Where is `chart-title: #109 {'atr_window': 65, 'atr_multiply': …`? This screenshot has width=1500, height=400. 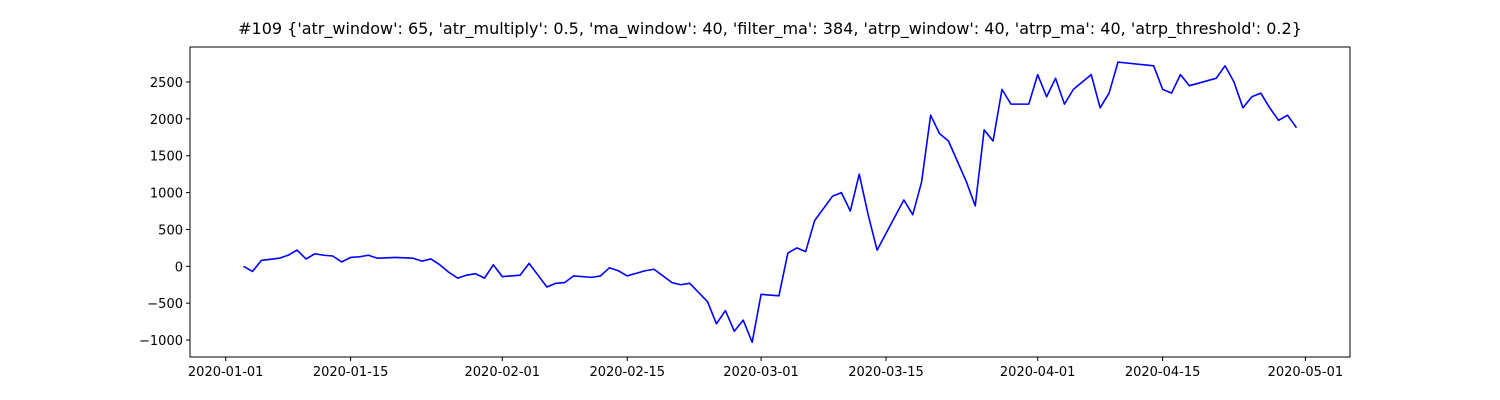 chart-title: #109 {'atr_window': 65, 'atr_multiply': … is located at coordinates (770, 29).